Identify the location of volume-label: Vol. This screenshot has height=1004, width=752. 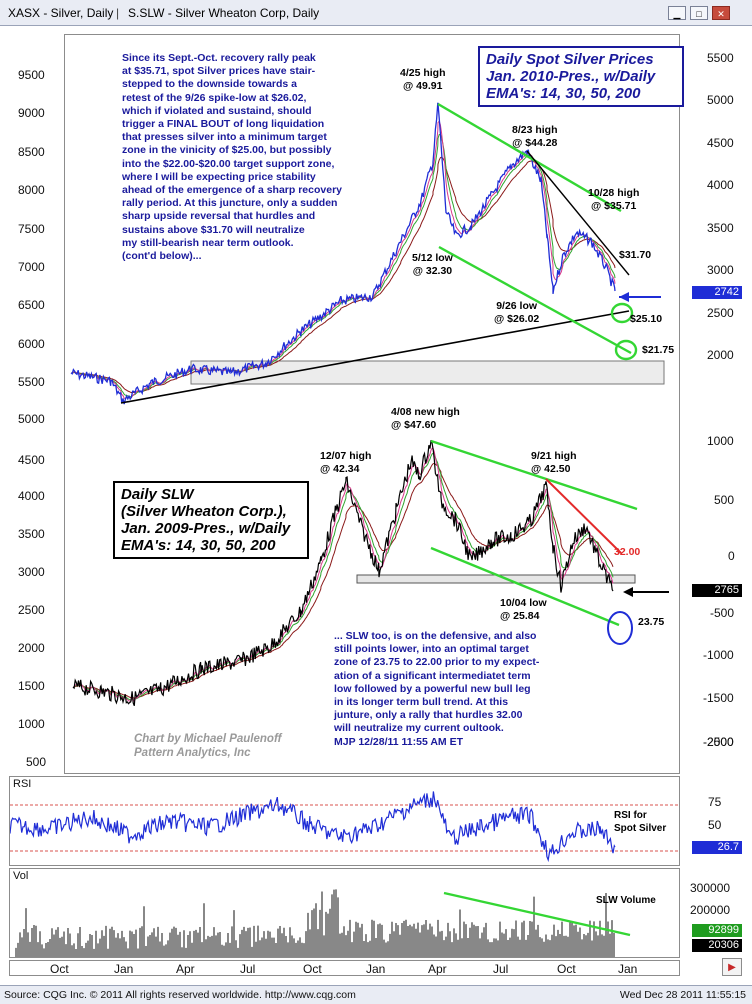
(21, 876).